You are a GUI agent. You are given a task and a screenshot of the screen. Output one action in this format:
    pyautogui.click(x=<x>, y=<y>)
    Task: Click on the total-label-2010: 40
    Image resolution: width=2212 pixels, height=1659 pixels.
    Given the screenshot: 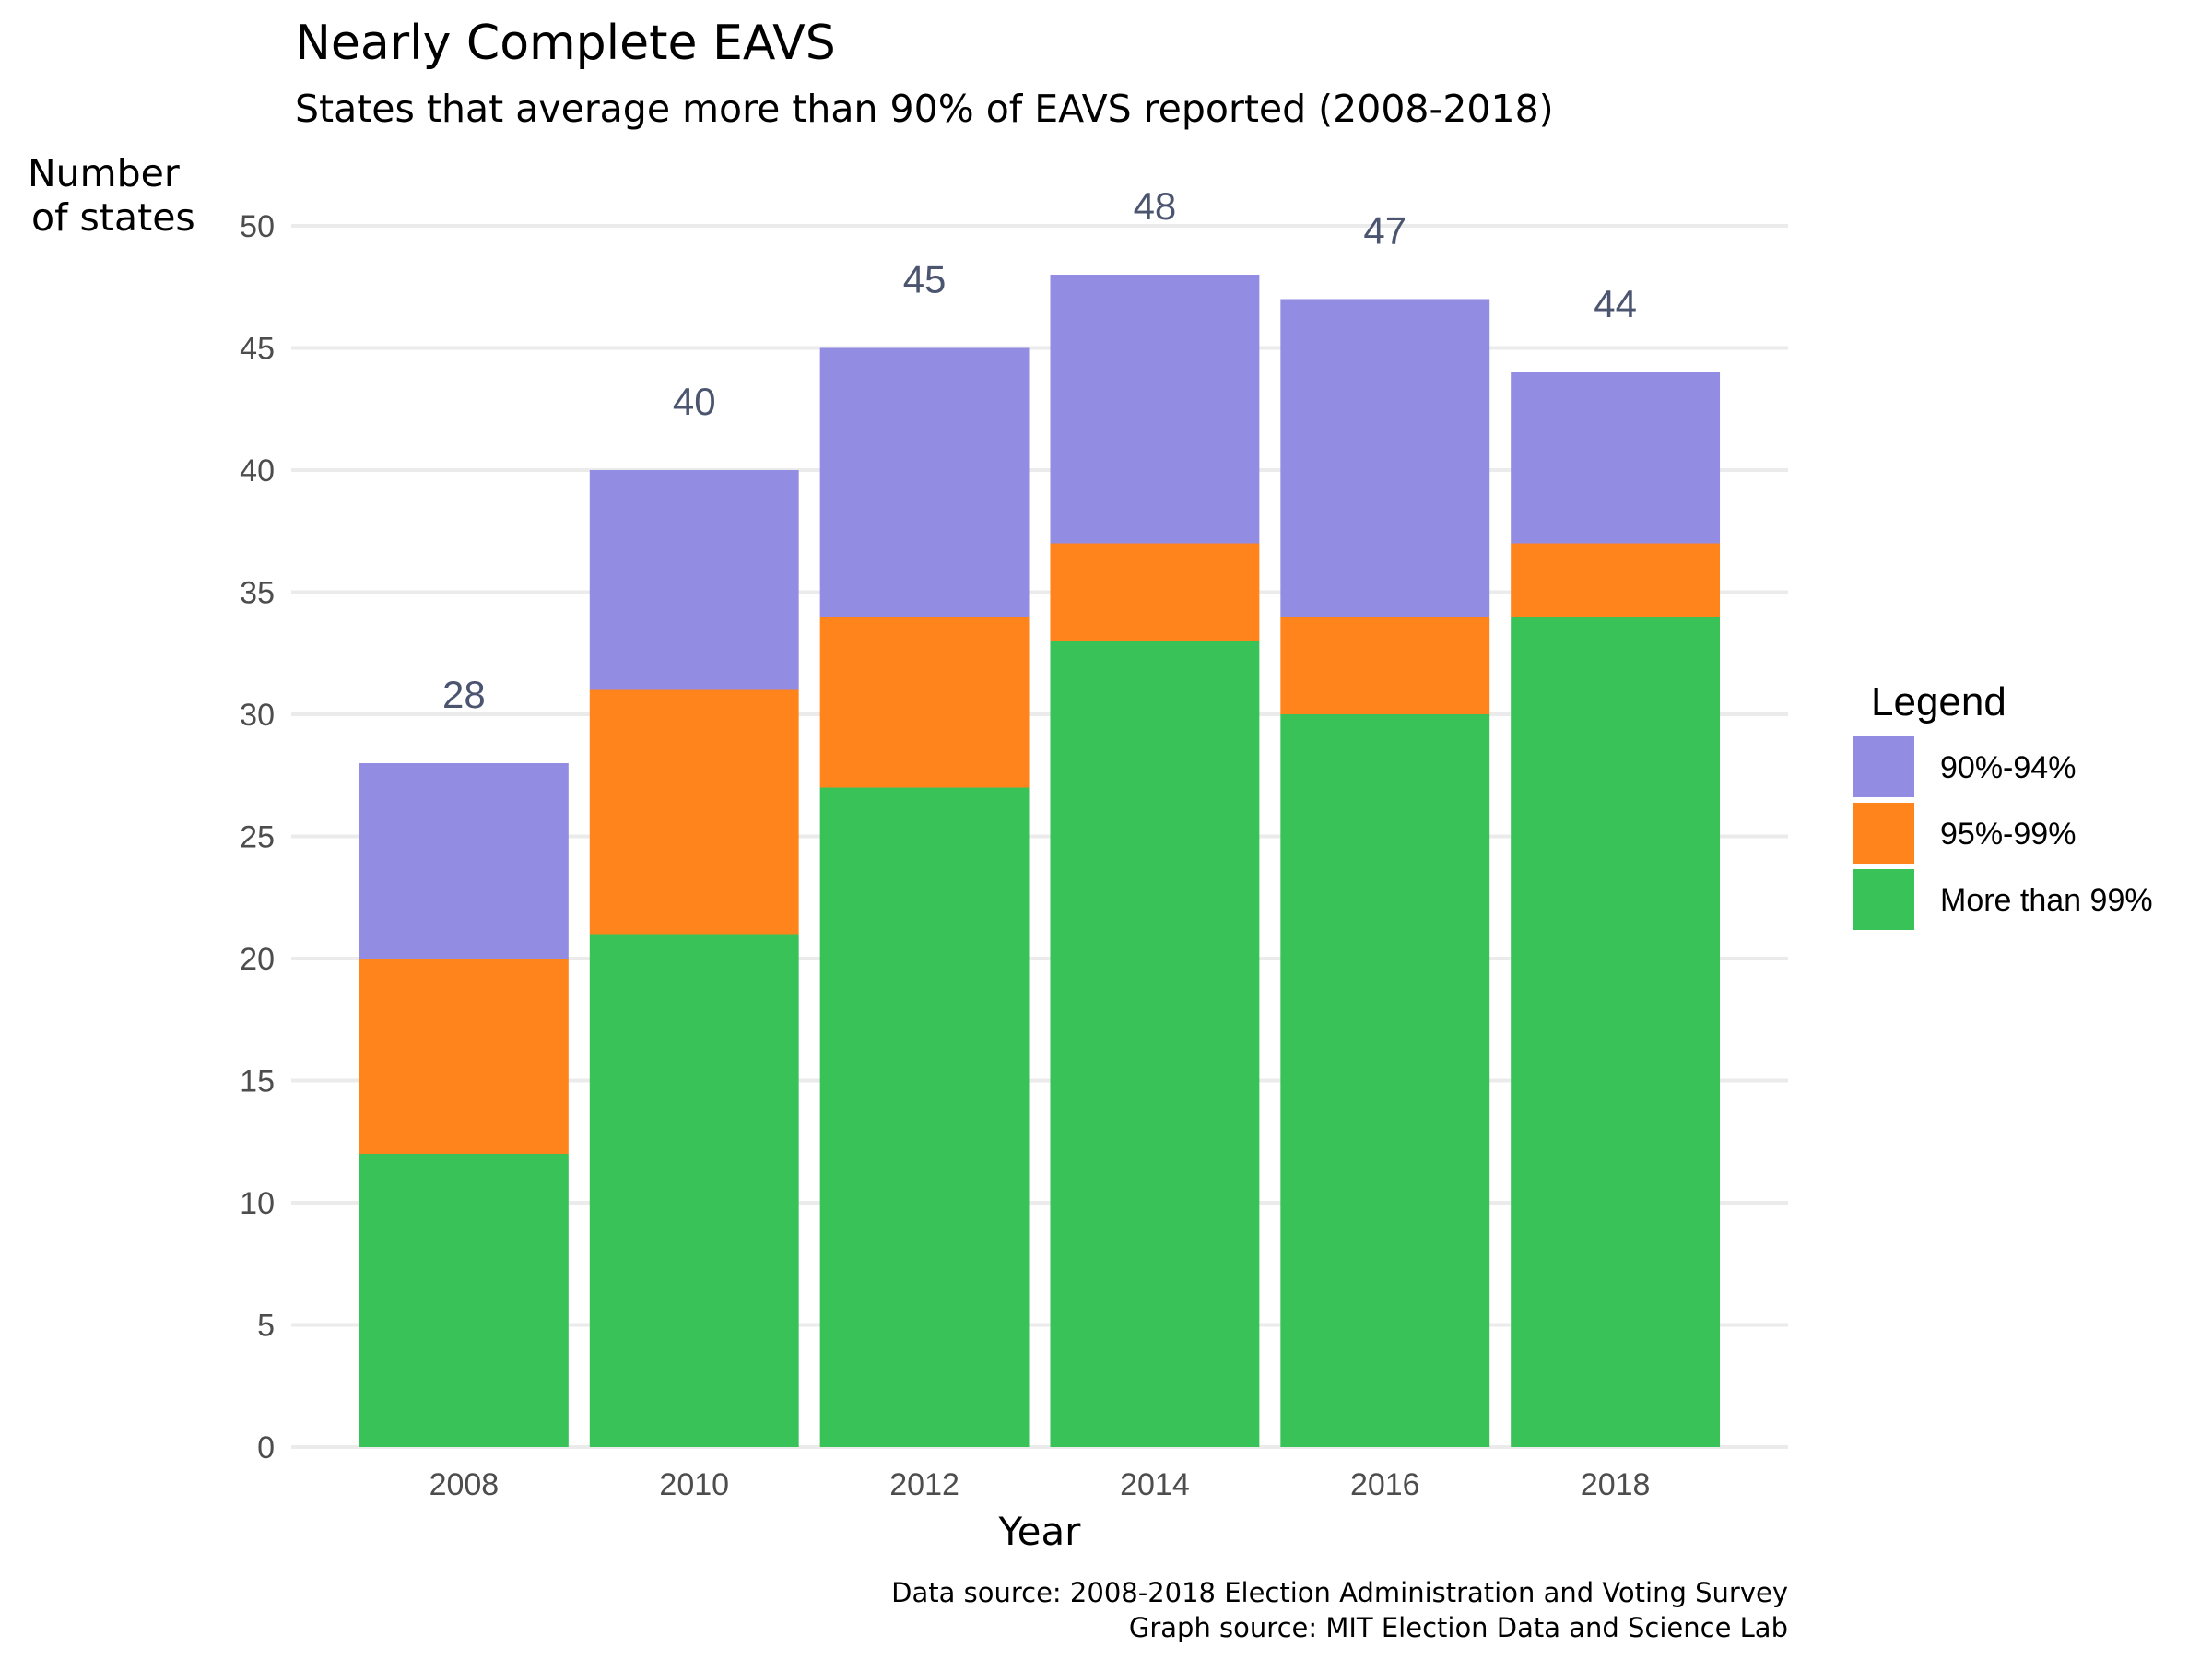 What is the action you would take?
    pyautogui.click(x=694, y=401)
    